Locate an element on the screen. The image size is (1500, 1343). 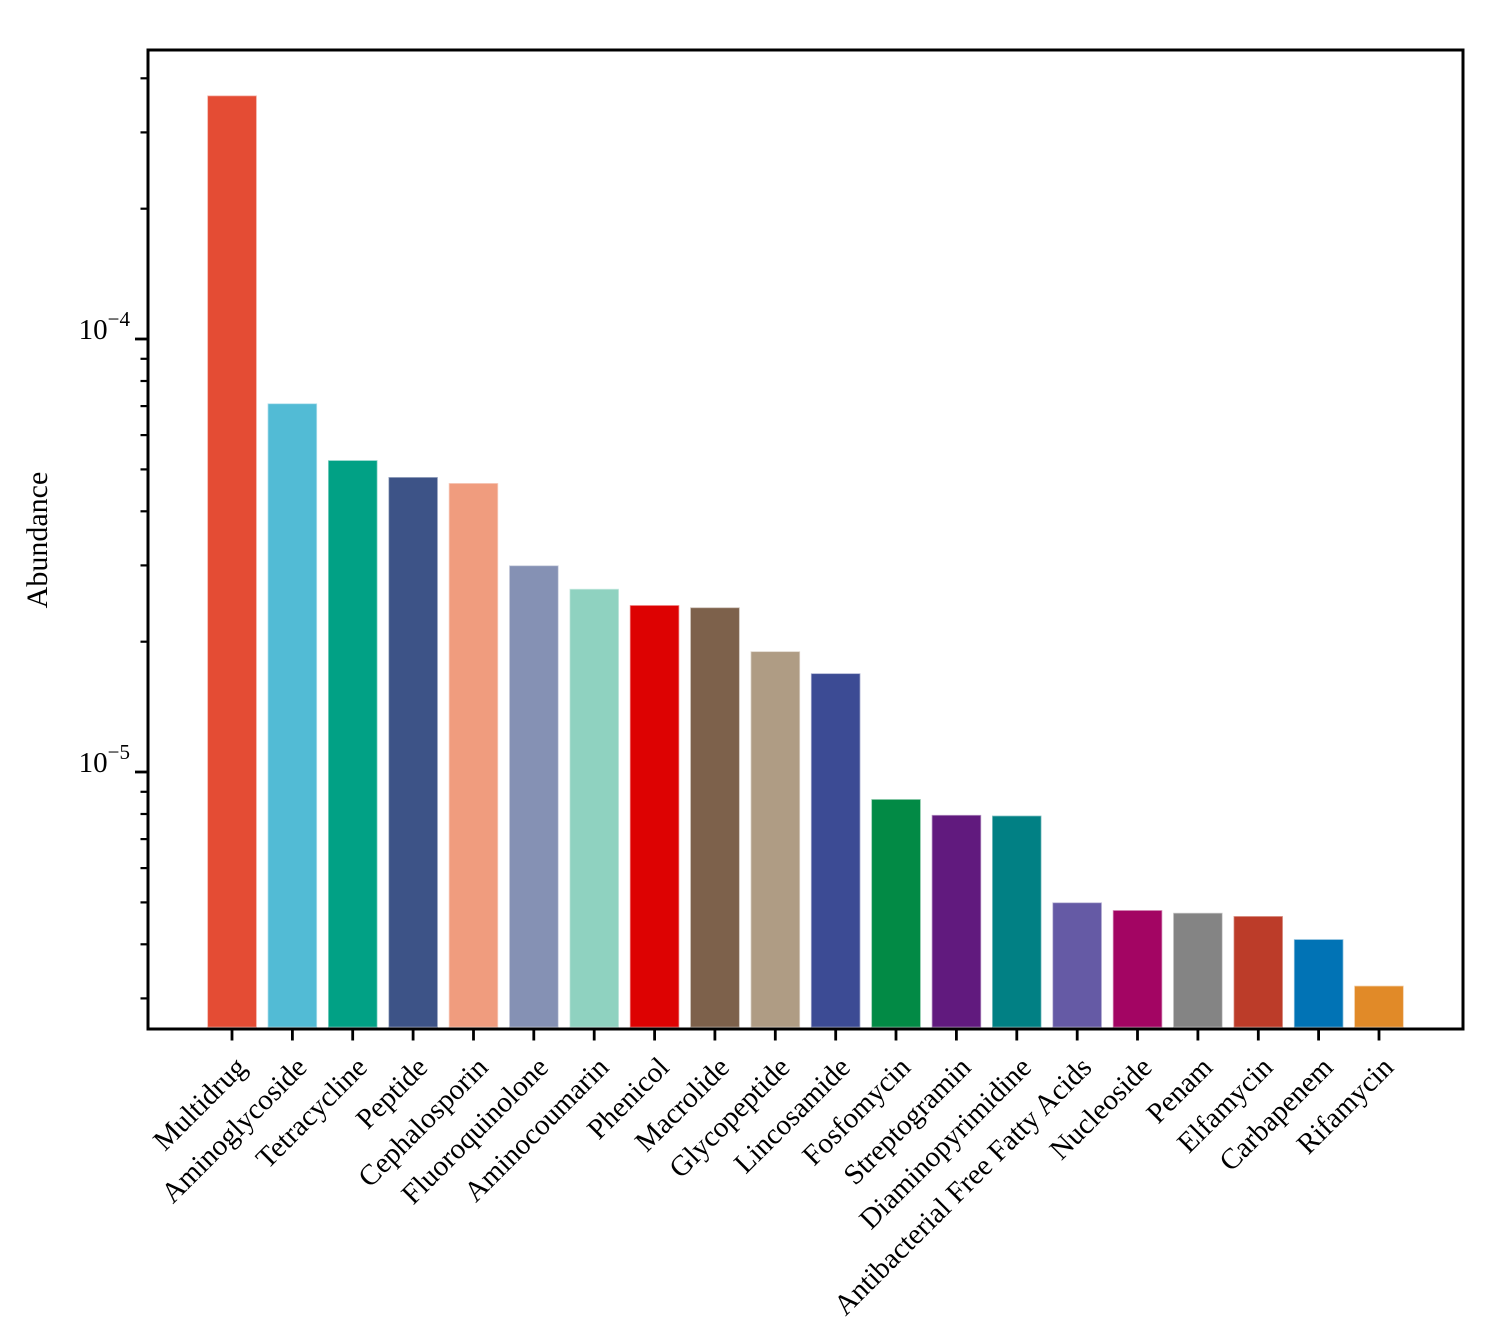
y-axis-title: Abundance is located at coordinates (37, 540).